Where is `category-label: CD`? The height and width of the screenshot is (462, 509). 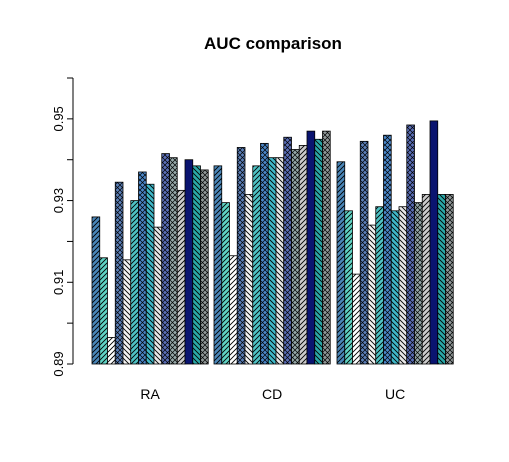
category-label: CD is located at coordinates (272, 394).